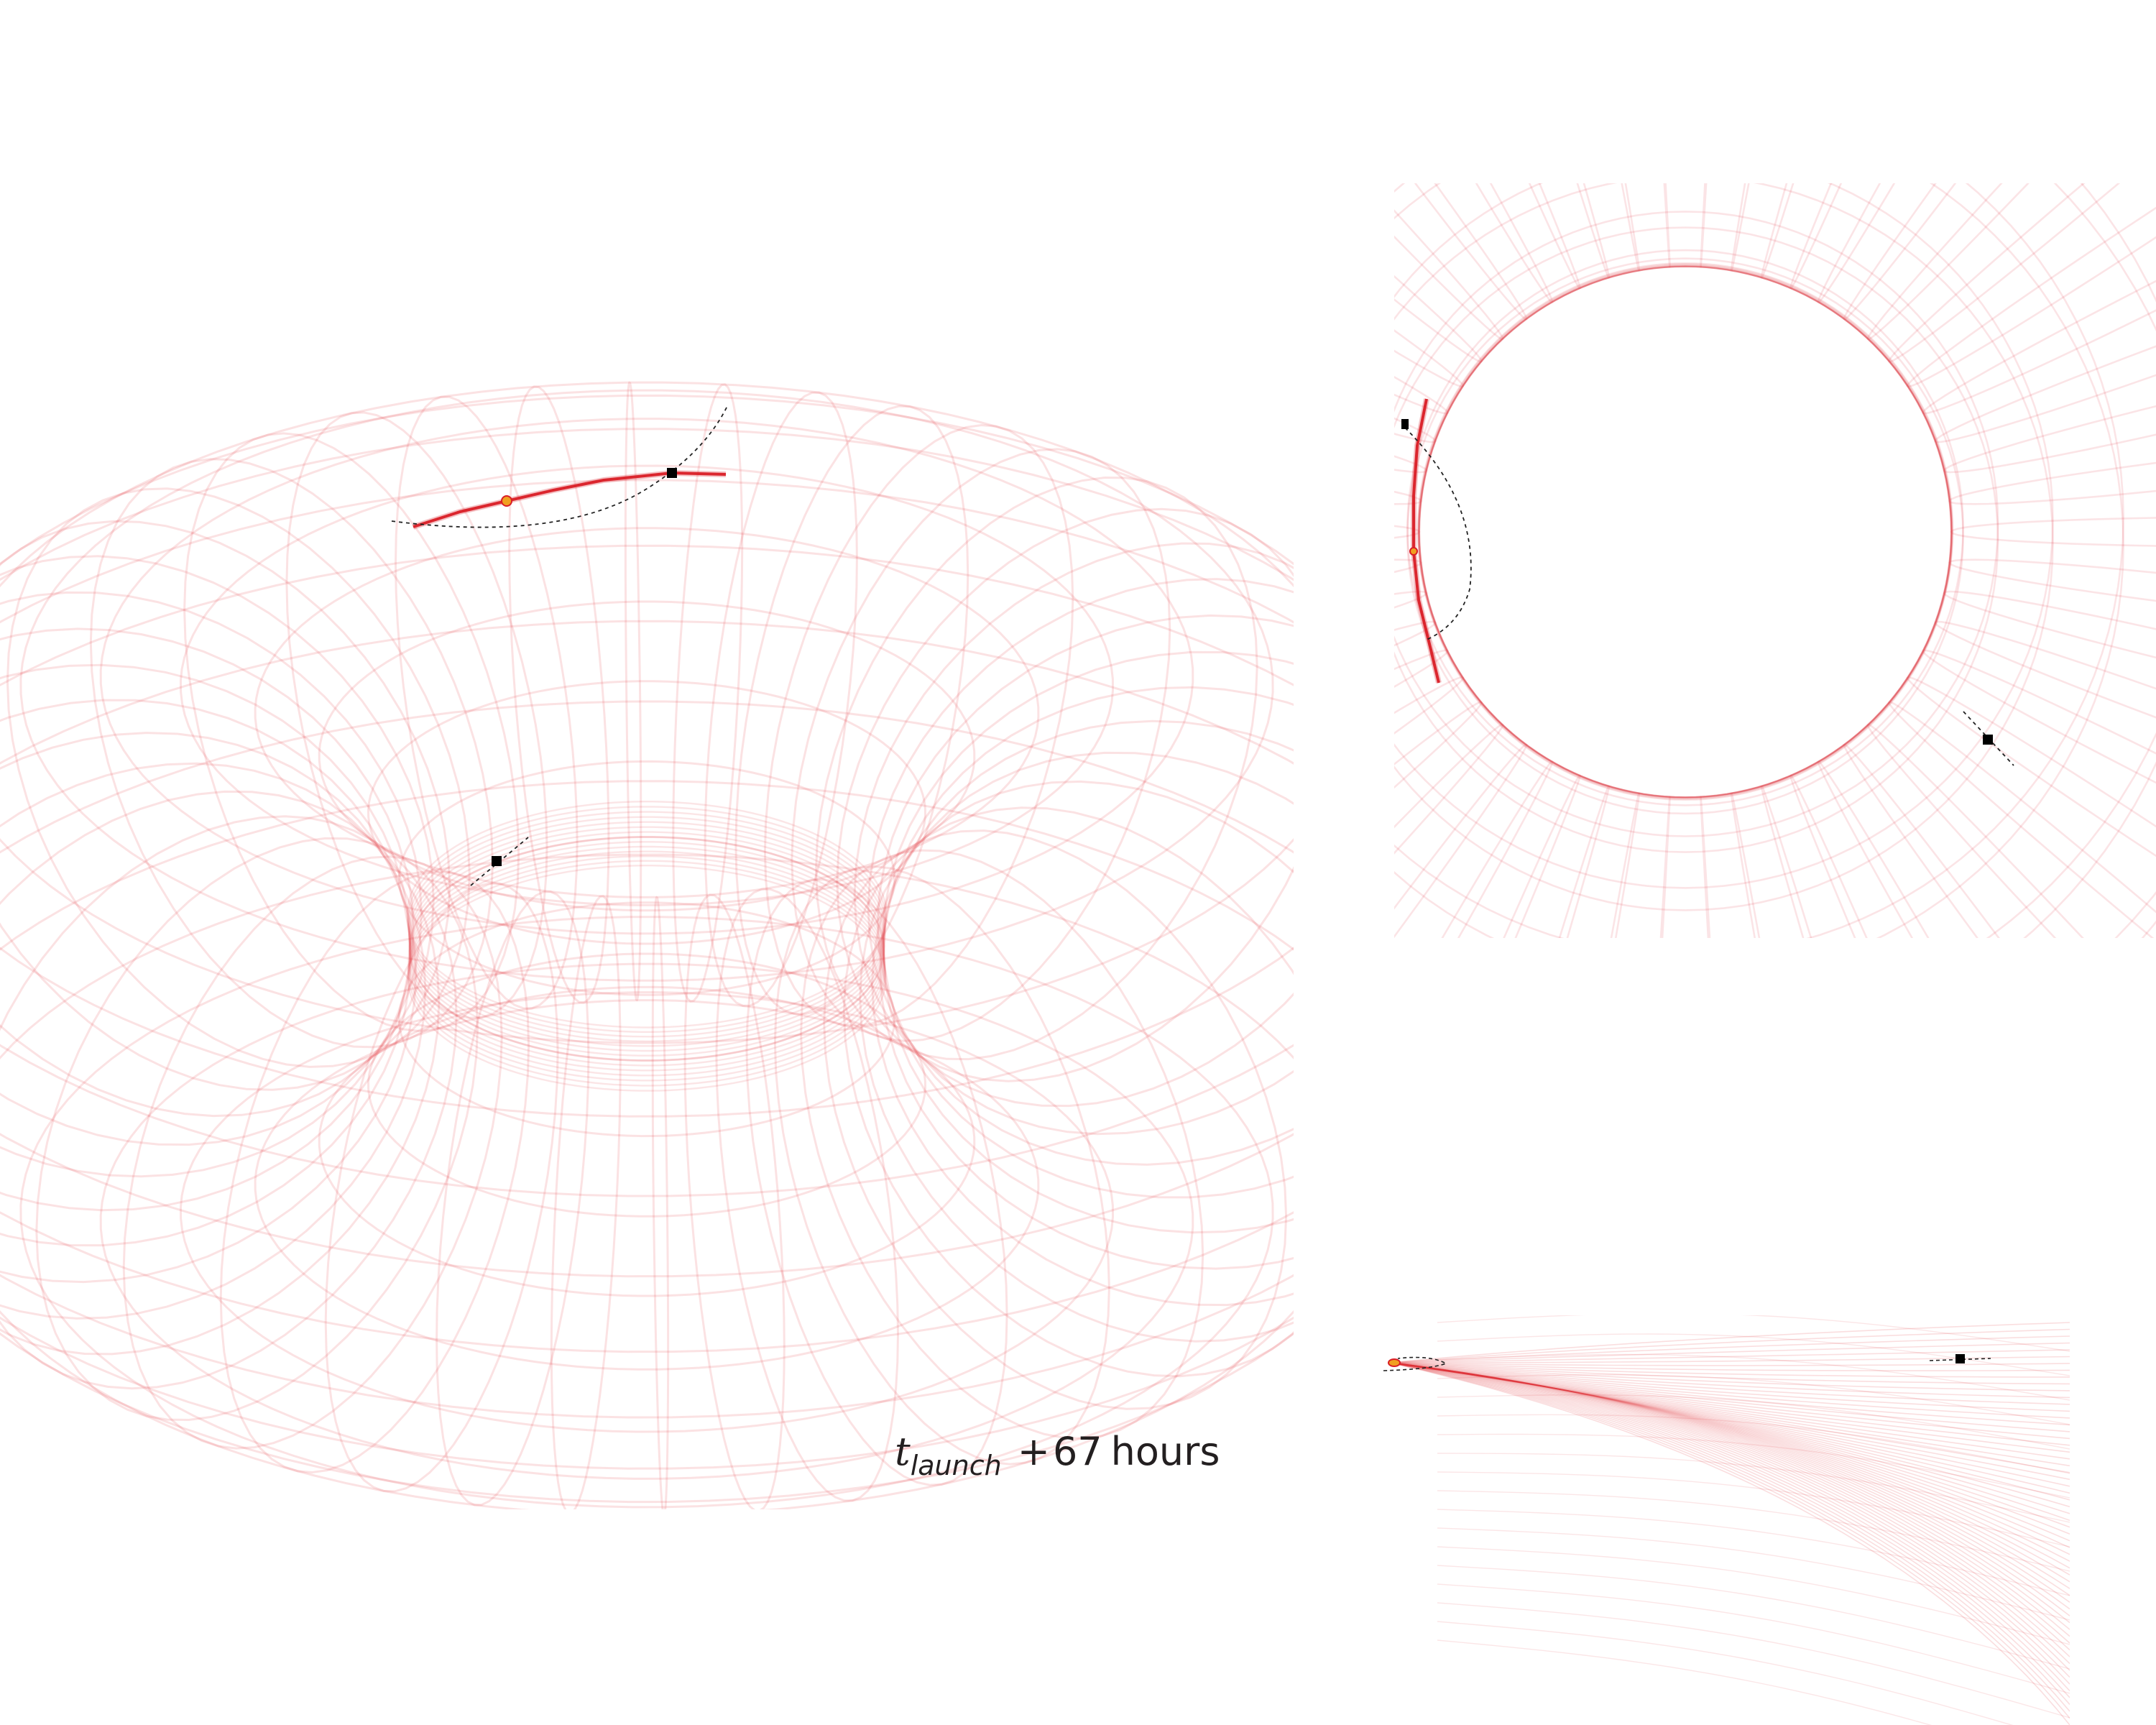 This screenshot has width=2156, height=1725. I want to click on time-label-value: 67, so click(1077, 1451).